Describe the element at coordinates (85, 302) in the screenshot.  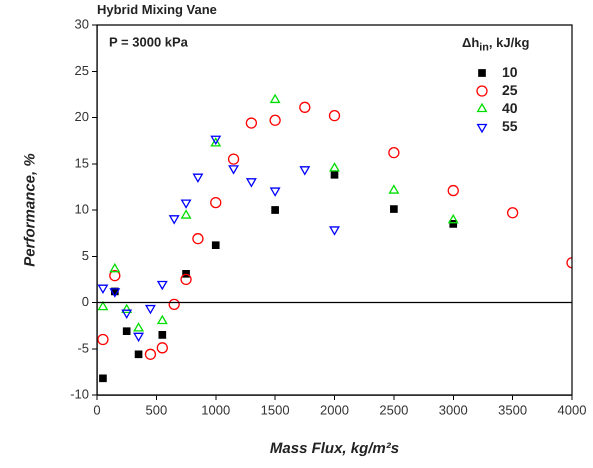
I see `y-tick-label: 0` at that location.